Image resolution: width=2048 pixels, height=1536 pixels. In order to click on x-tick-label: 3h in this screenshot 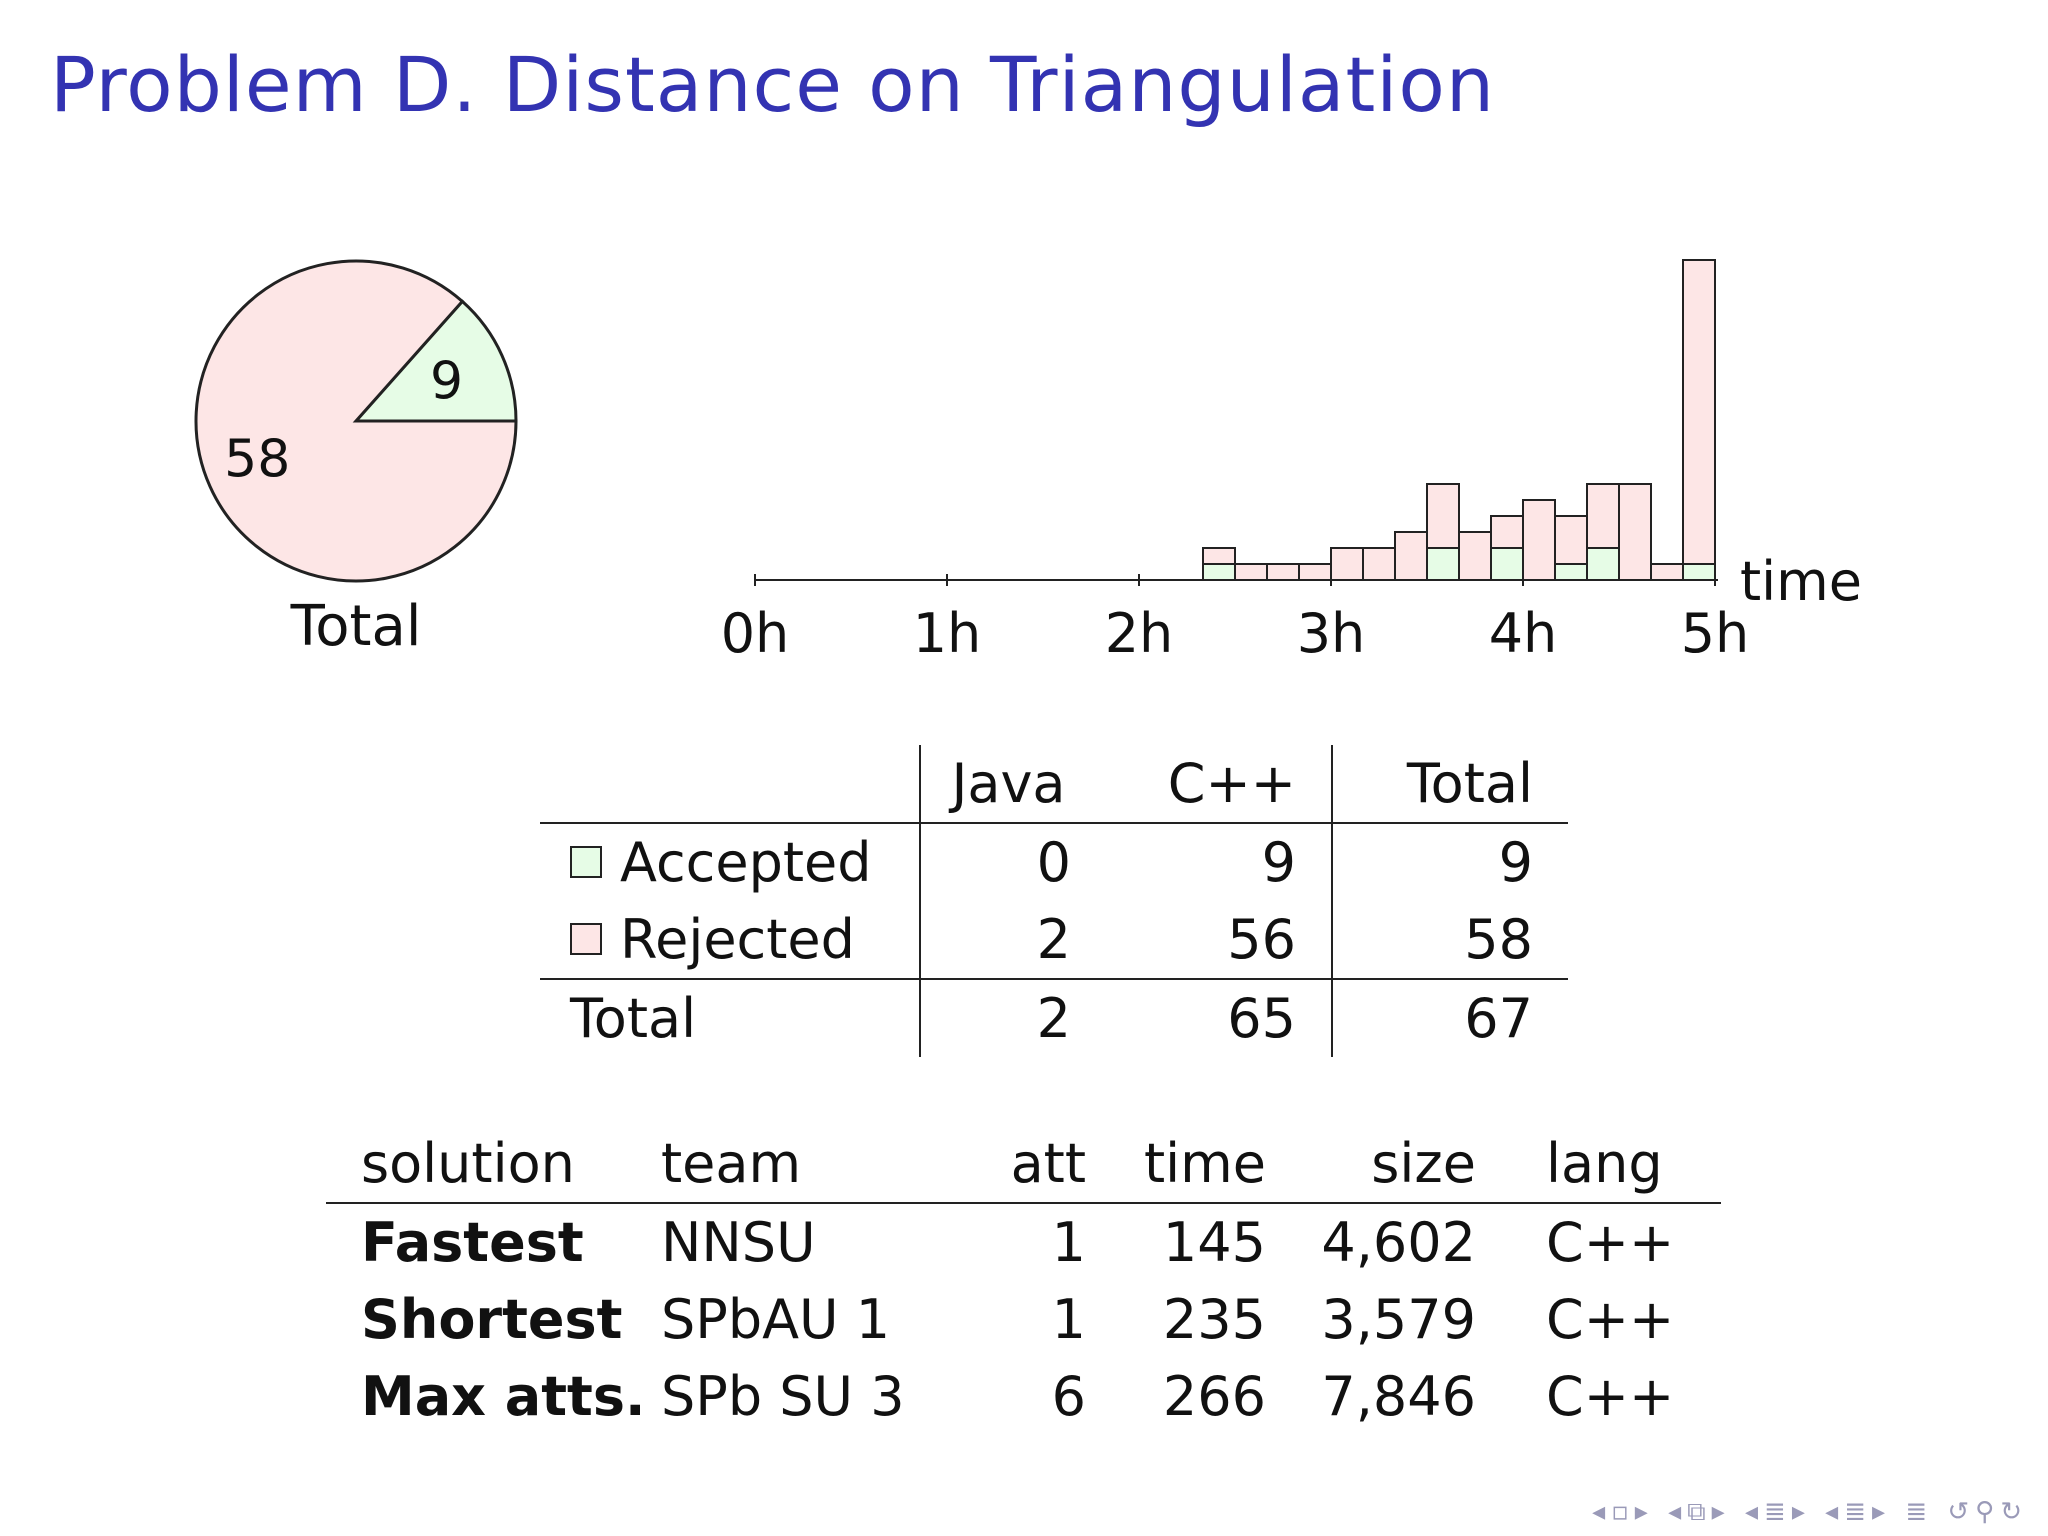, I will do `click(1331, 633)`.